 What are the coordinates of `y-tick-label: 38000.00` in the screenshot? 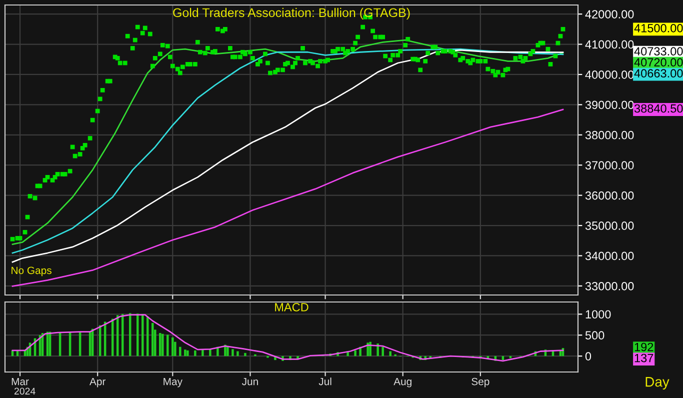 It's located at (609, 135).